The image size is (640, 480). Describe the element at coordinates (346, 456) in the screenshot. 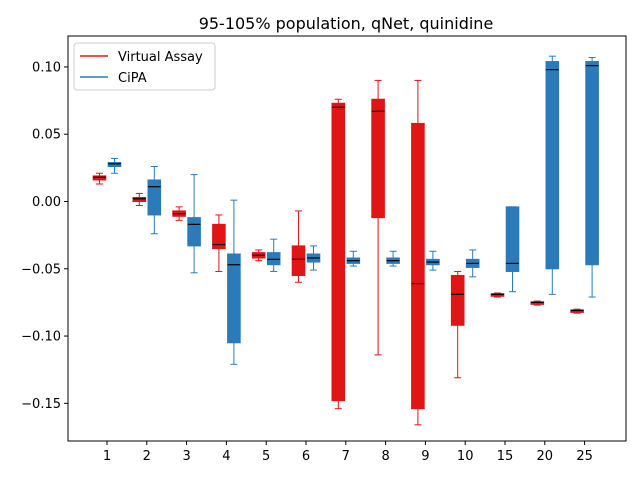

I see `x-tick-label: 7` at that location.